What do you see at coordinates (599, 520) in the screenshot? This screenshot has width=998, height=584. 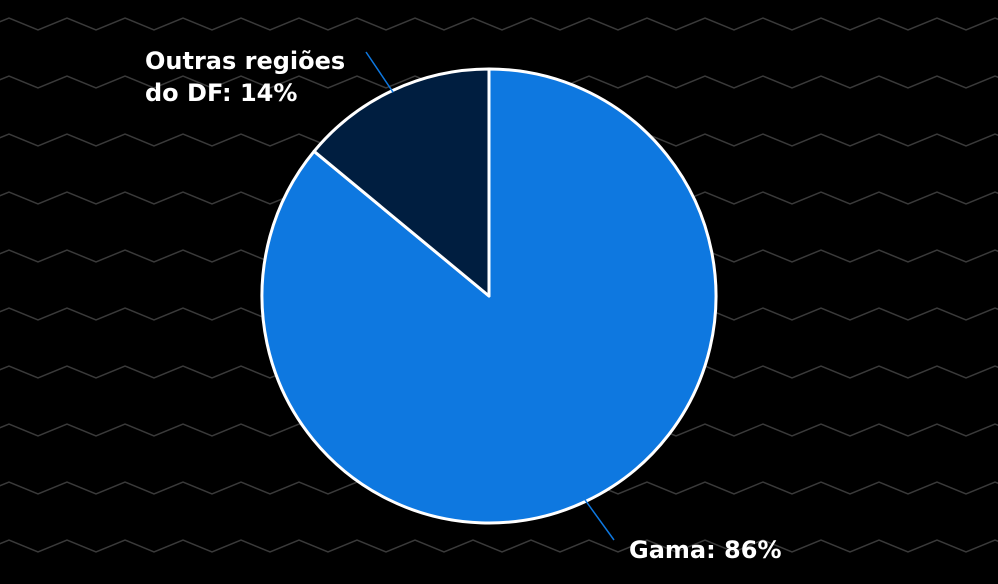 I see `leader-line-gama` at bounding box center [599, 520].